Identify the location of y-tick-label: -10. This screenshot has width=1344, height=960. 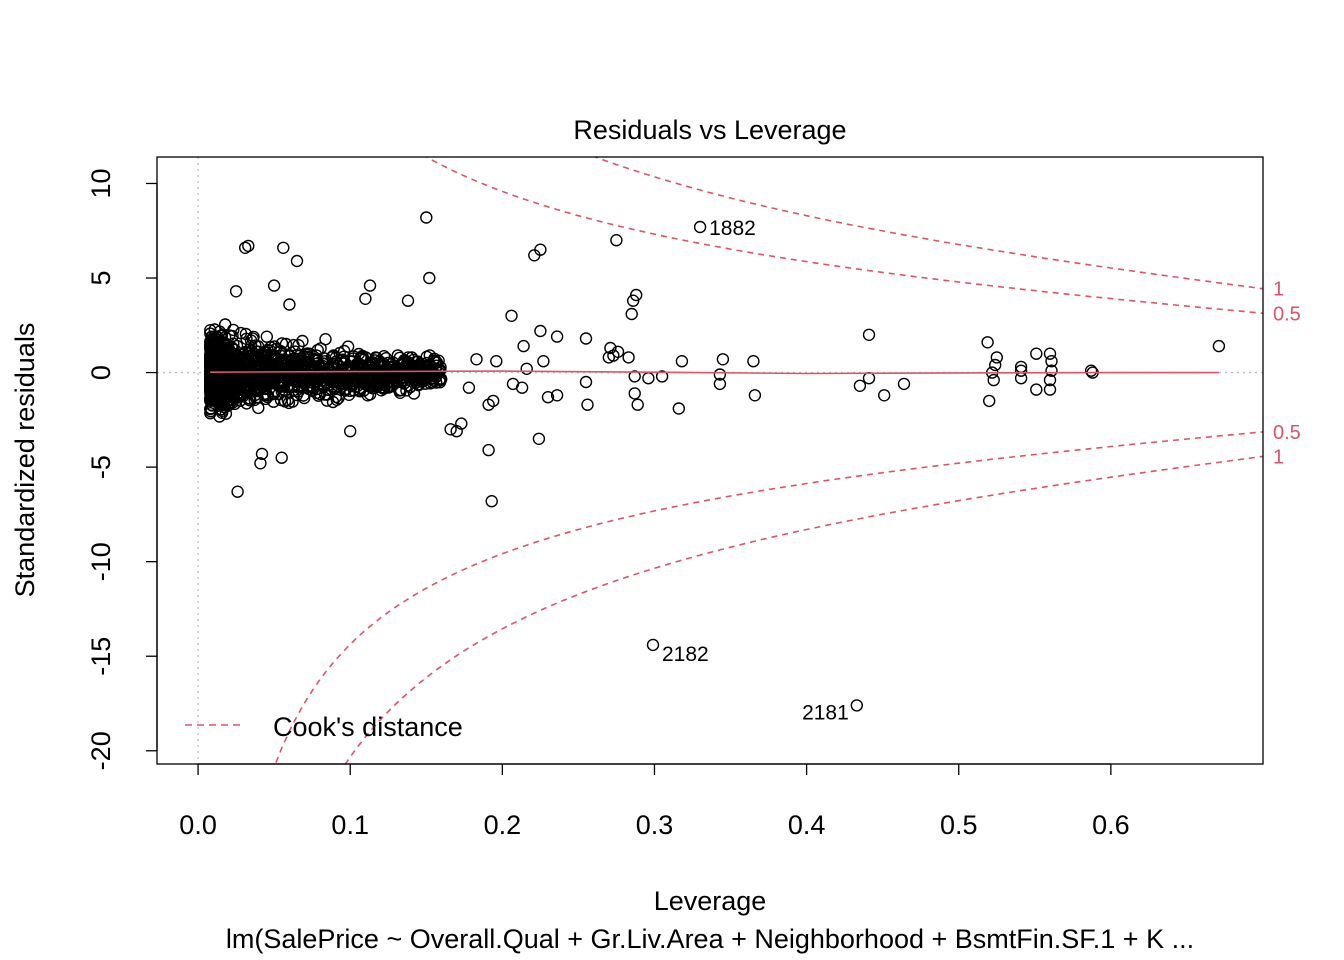
(101, 561).